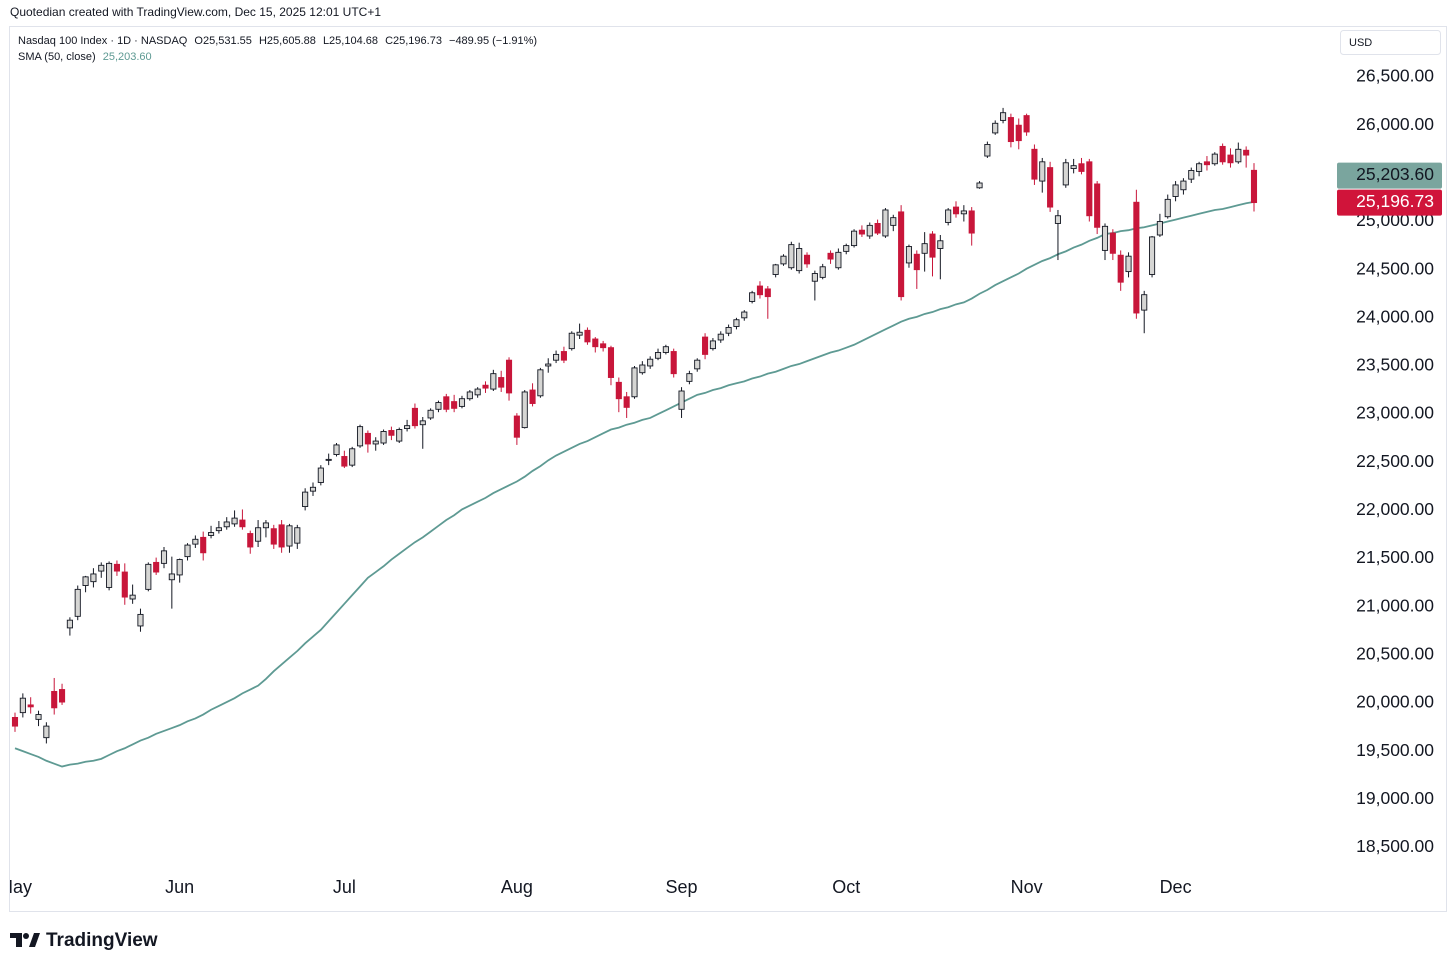 The width and height of the screenshot is (1456, 969). What do you see at coordinates (1395, 653) in the screenshot?
I see `y-tick-label: 20,500.00` at bounding box center [1395, 653].